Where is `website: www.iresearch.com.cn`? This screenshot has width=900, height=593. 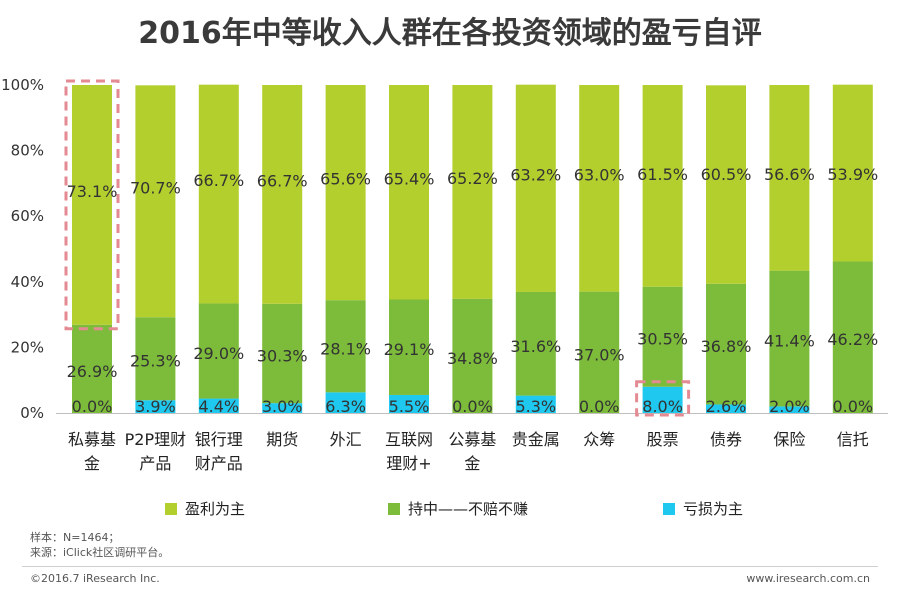
website: www.iresearch.com.cn is located at coordinates (808, 578).